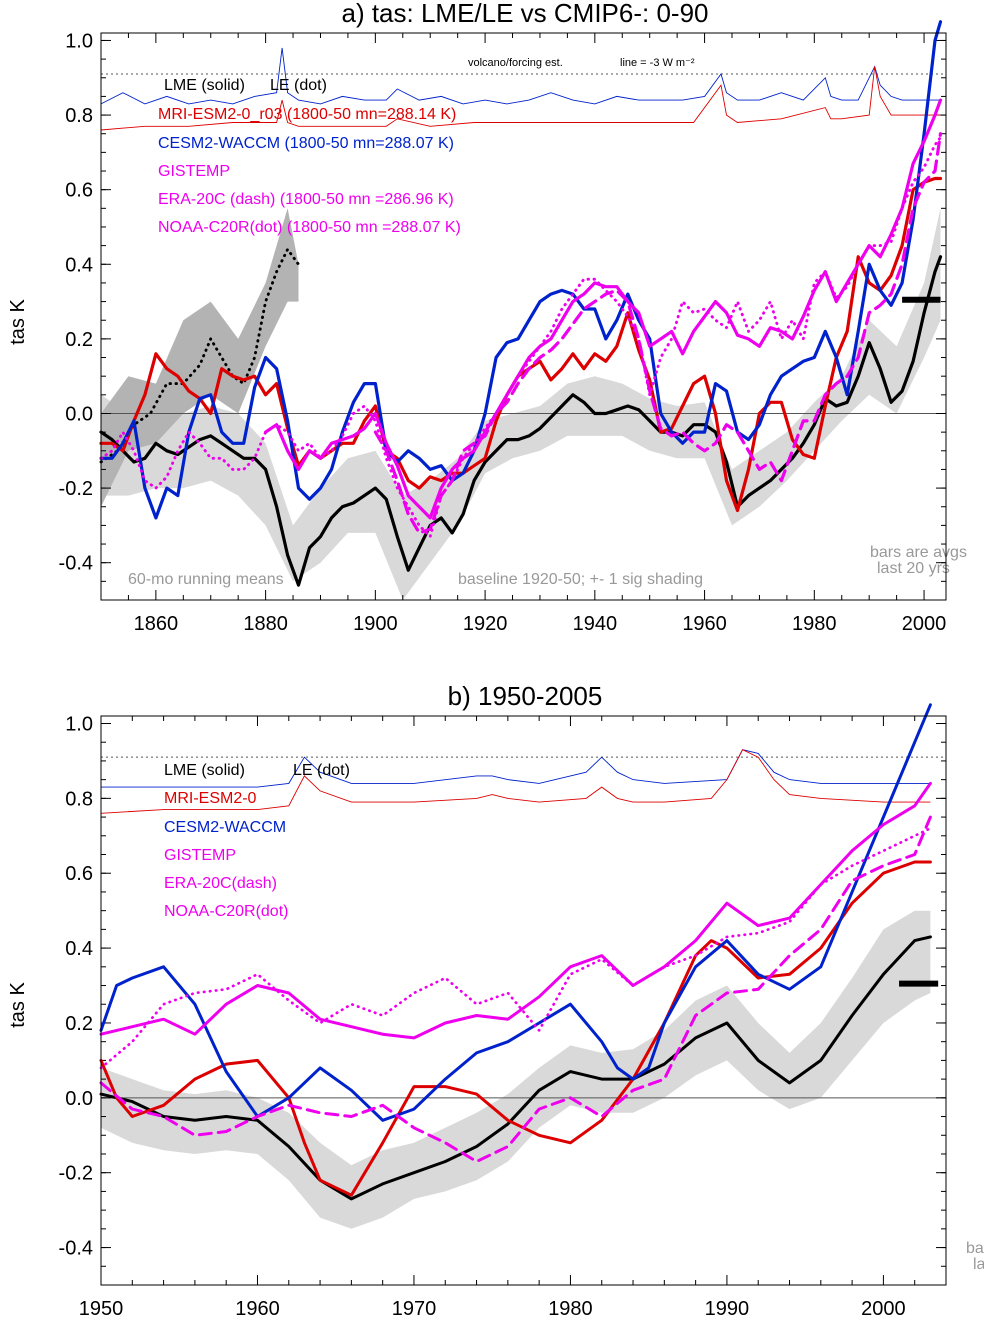 Image resolution: width=984 pixels, height=1325 pixels. Describe the element at coordinates (101, 1309) in the screenshot. I see `xtick-label: 1950` at that location.